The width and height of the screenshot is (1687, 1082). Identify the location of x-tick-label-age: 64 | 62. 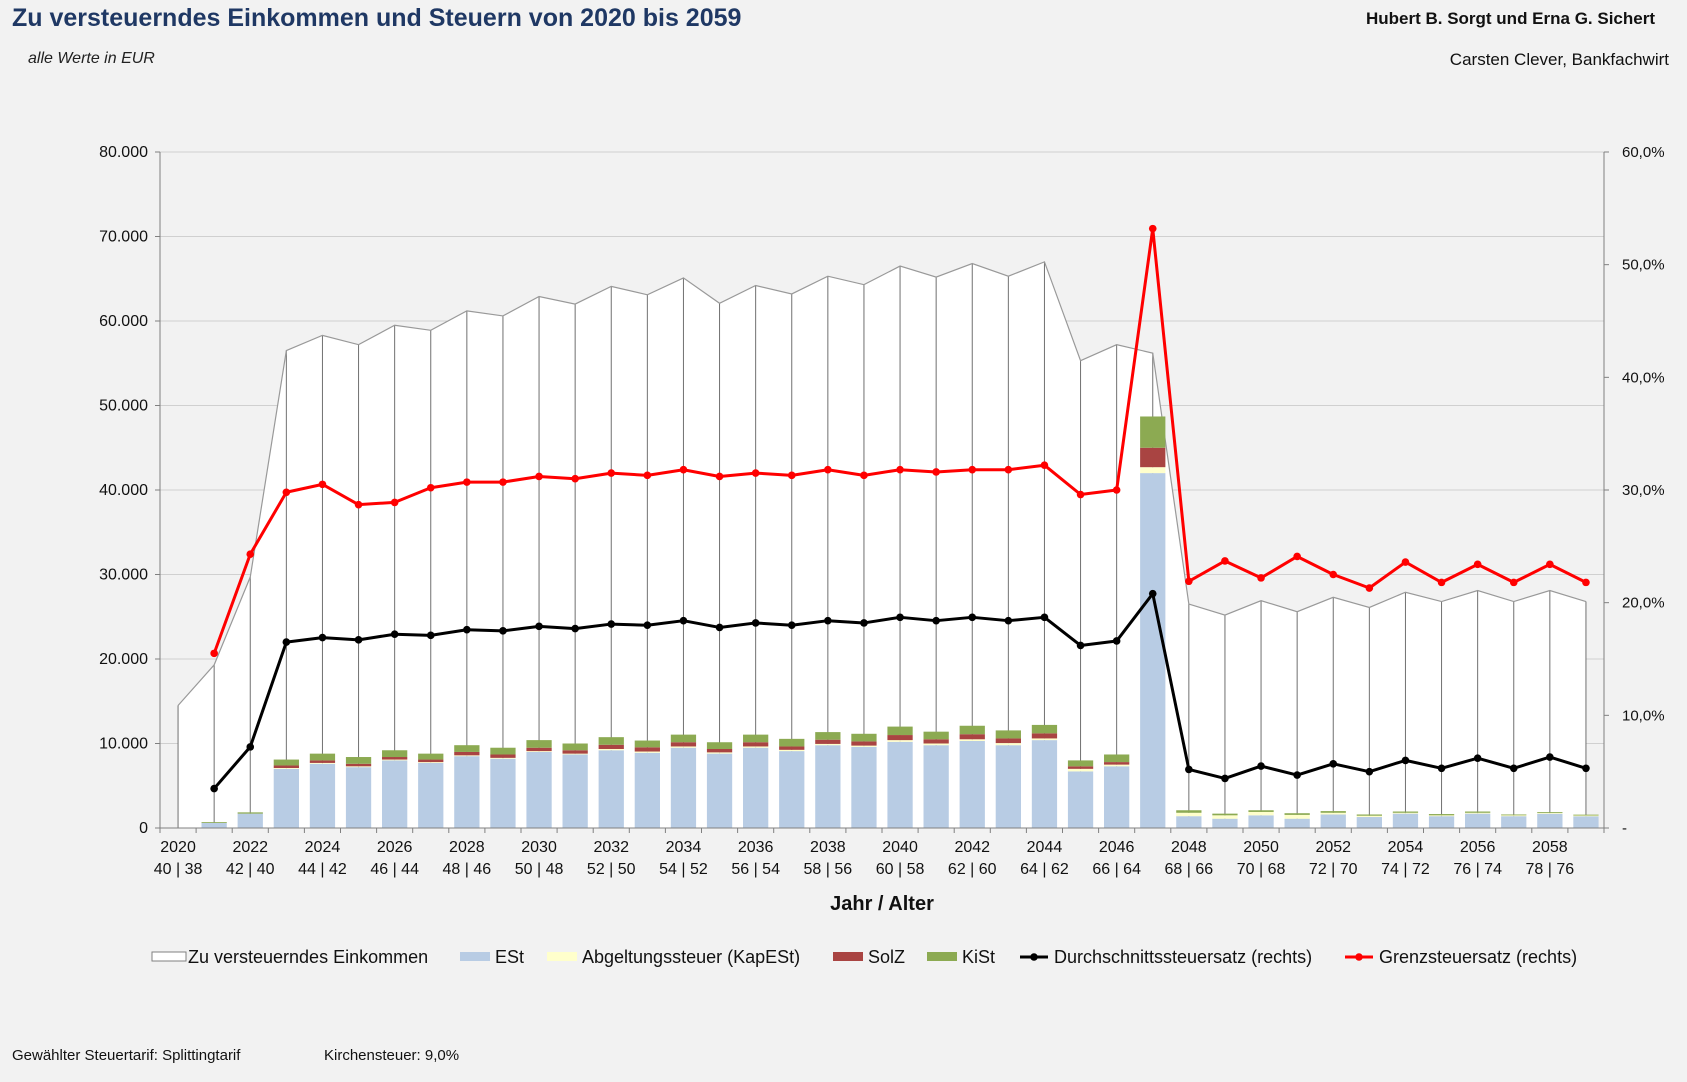
(1044, 869).